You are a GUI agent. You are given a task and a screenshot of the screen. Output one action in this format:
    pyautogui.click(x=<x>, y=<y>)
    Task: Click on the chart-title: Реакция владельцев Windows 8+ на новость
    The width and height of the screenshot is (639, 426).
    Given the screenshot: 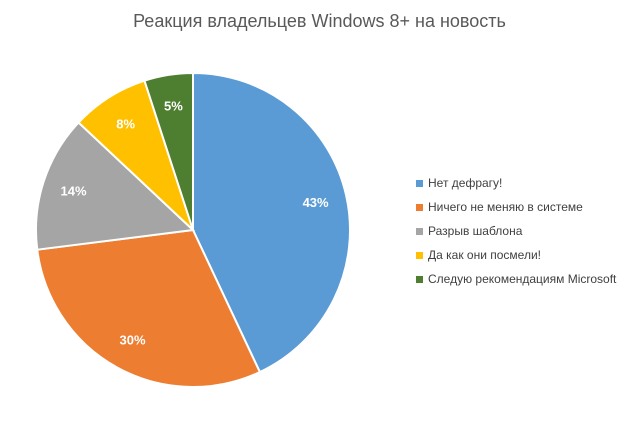 What is the action you would take?
    pyautogui.click(x=319, y=21)
    